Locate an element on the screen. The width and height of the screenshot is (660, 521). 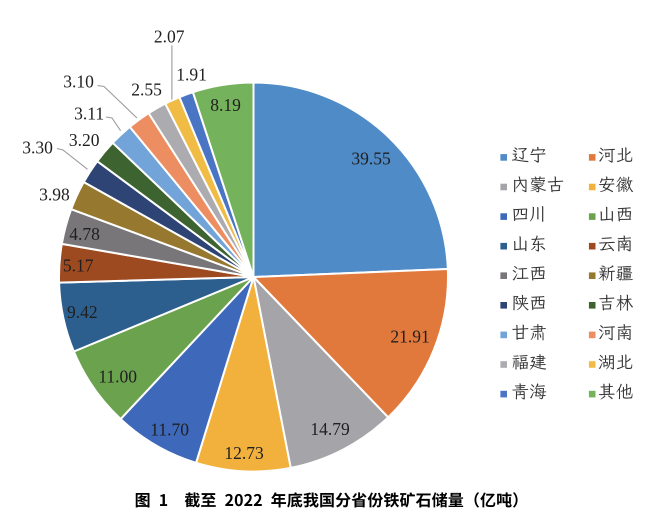
svg-text: 11.00 is located at coordinates (117, 377).